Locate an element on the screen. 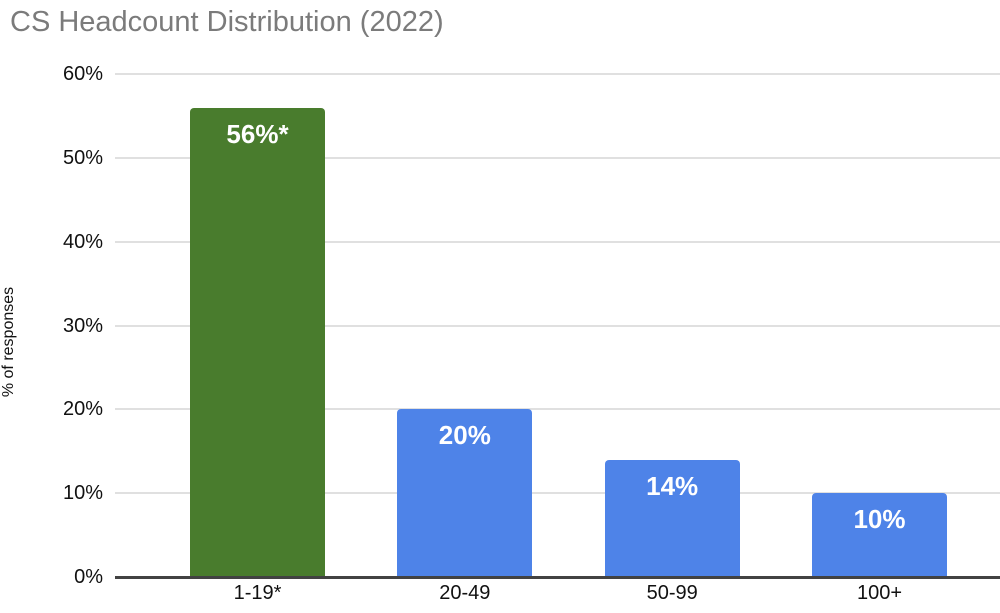 This screenshot has height=613, width=1000. gridline-30pct is located at coordinates (557, 325).